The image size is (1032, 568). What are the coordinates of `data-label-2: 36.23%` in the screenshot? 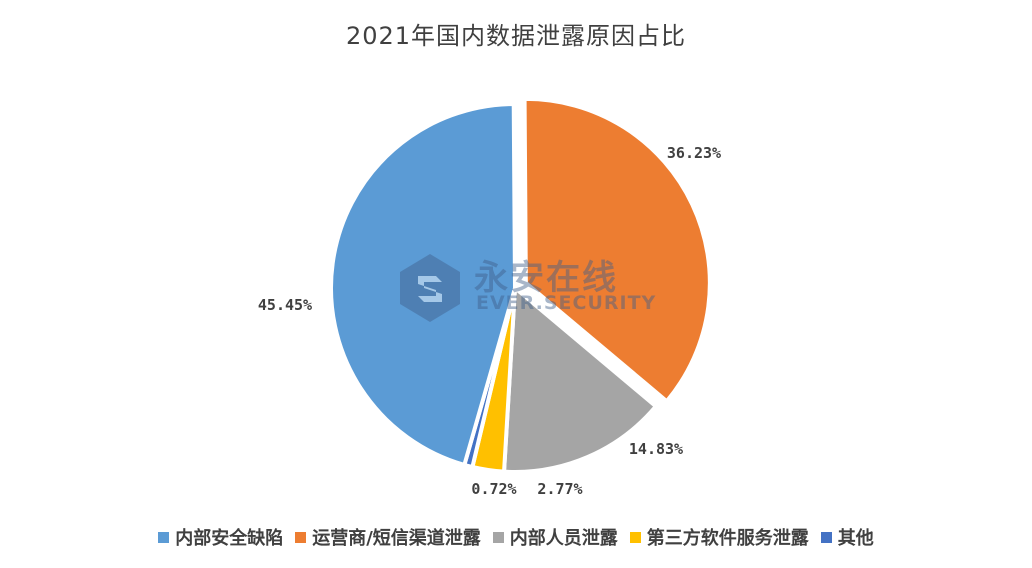 It's located at (694, 153).